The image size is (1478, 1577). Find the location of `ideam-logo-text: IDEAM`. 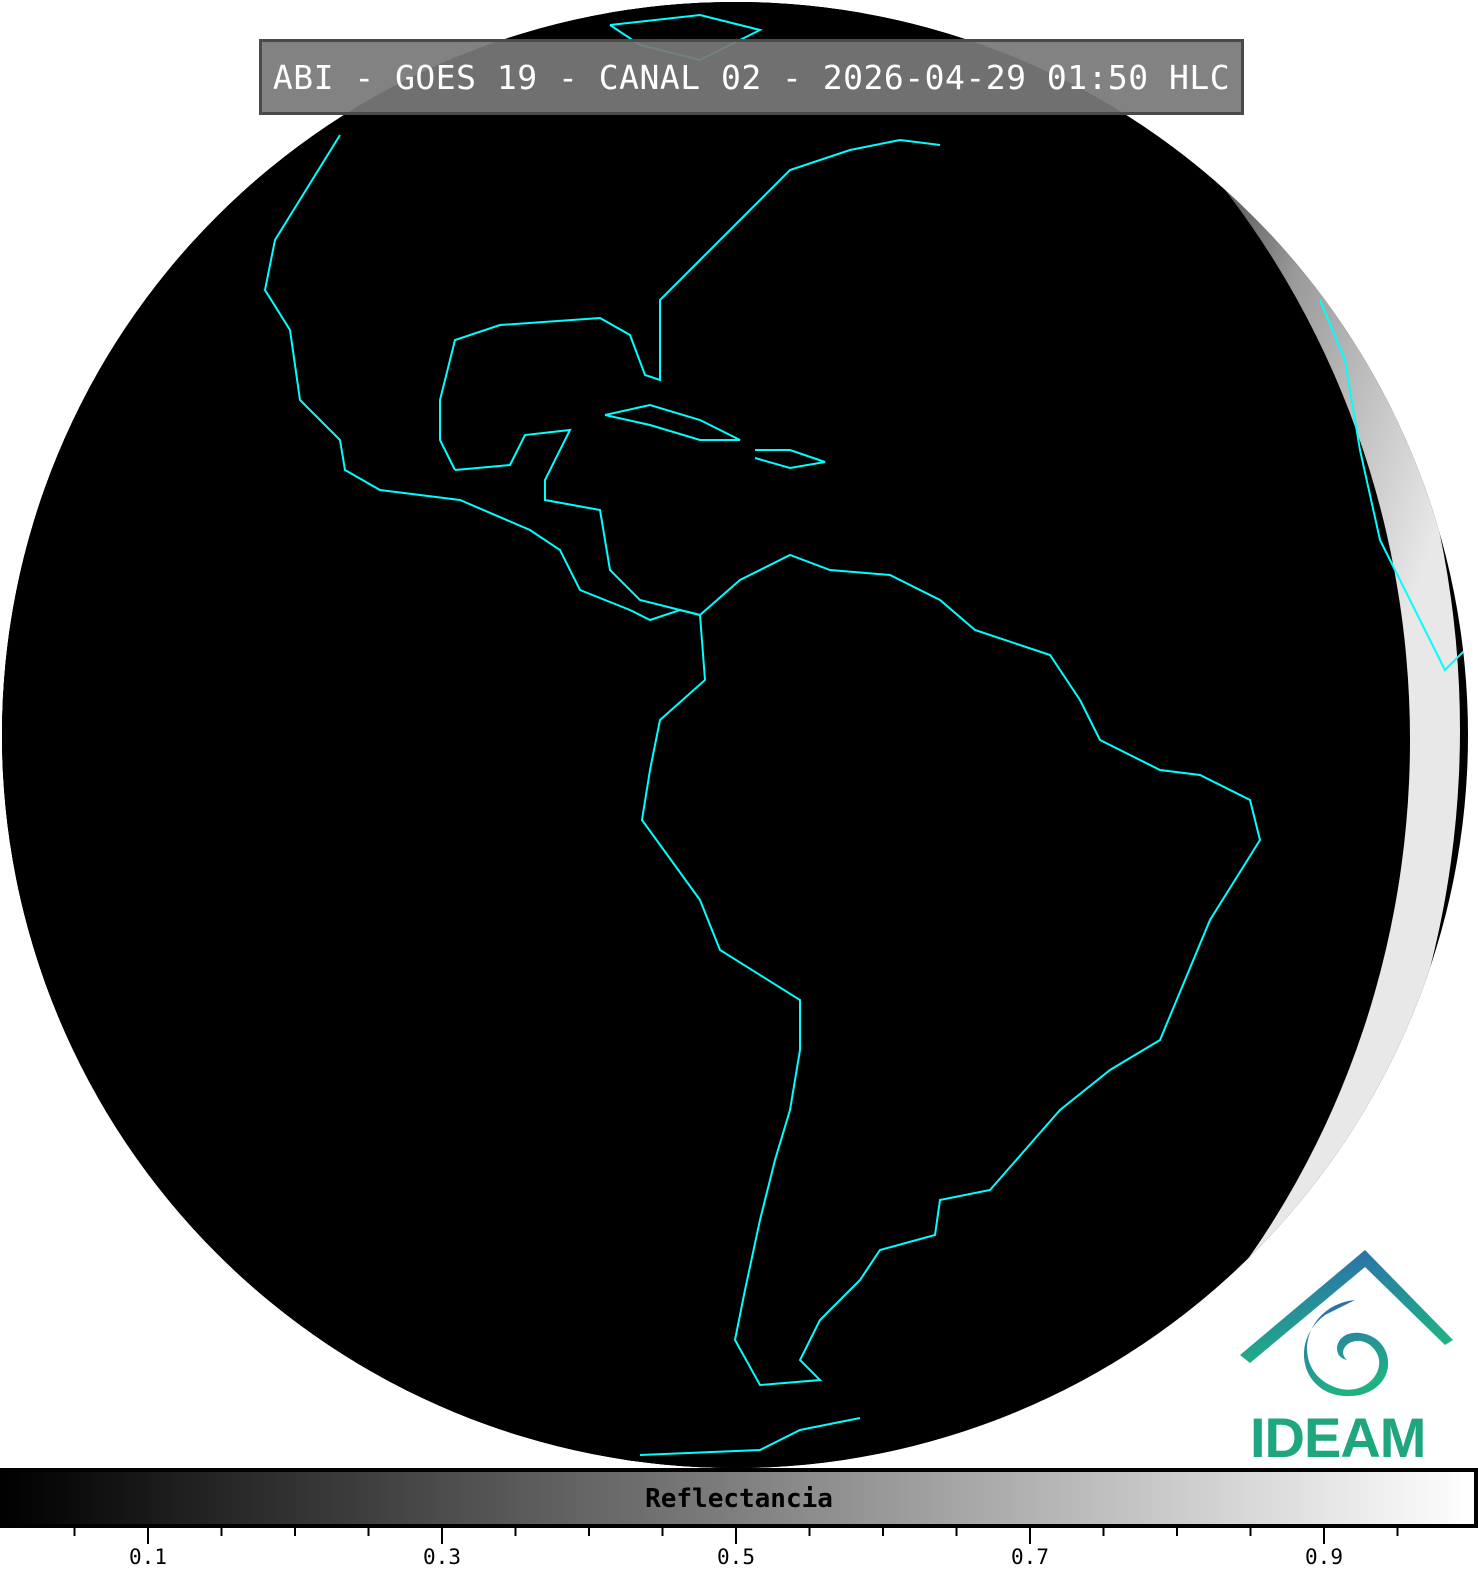

ideam-logo-text: IDEAM is located at coordinates (1338, 1437).